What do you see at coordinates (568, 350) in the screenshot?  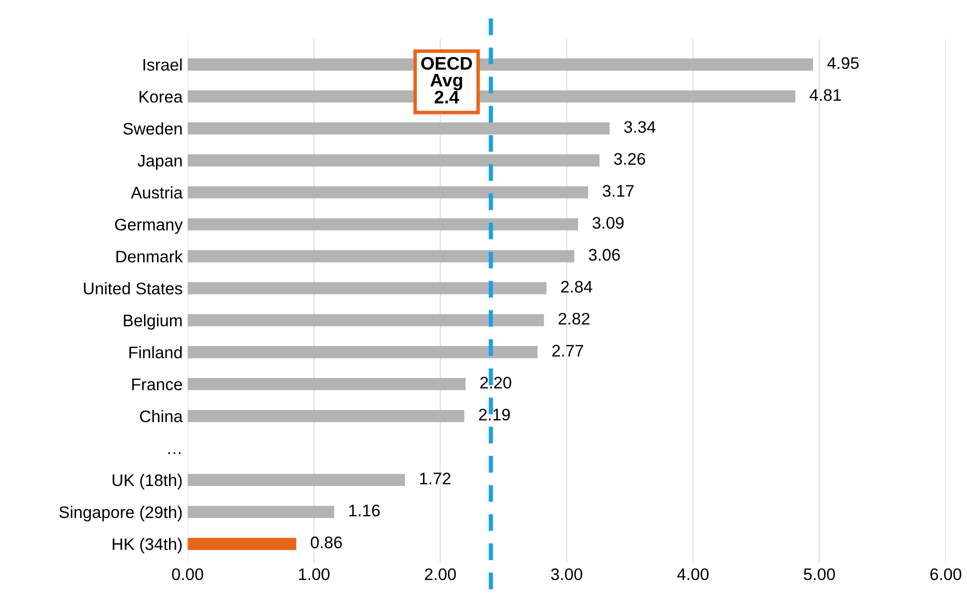 I see `data-label: 2.77` at bounding box center [568, 350].